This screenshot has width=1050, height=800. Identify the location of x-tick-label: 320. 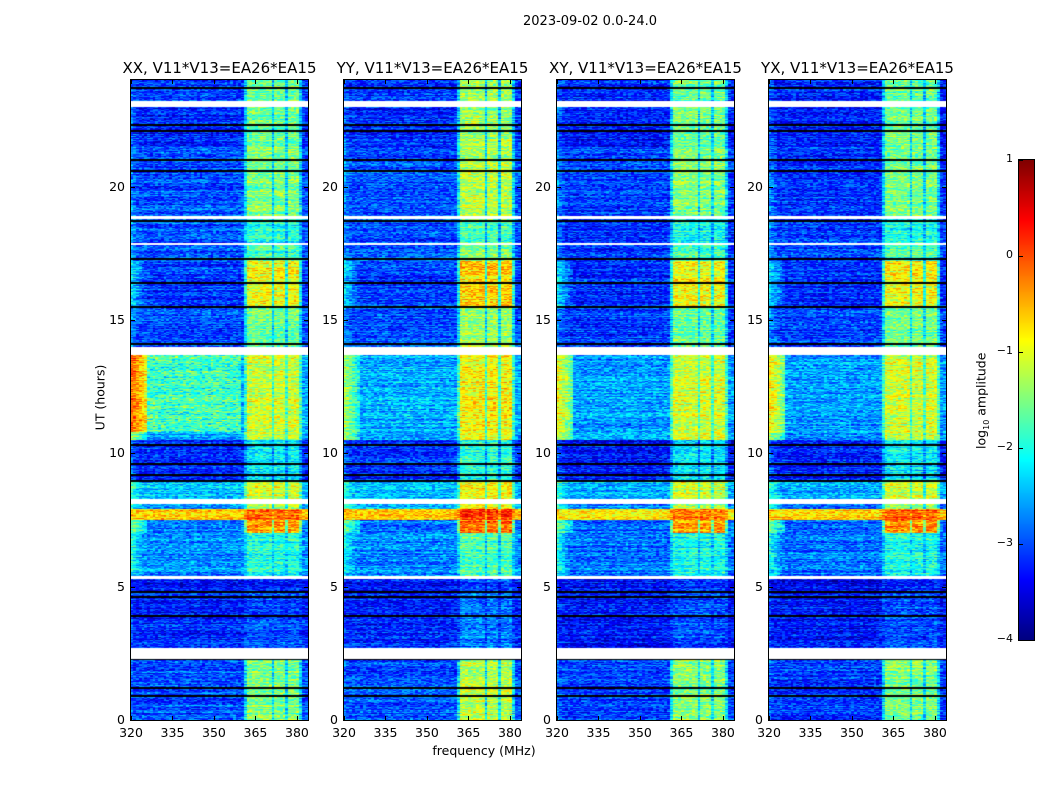
(131, 732).